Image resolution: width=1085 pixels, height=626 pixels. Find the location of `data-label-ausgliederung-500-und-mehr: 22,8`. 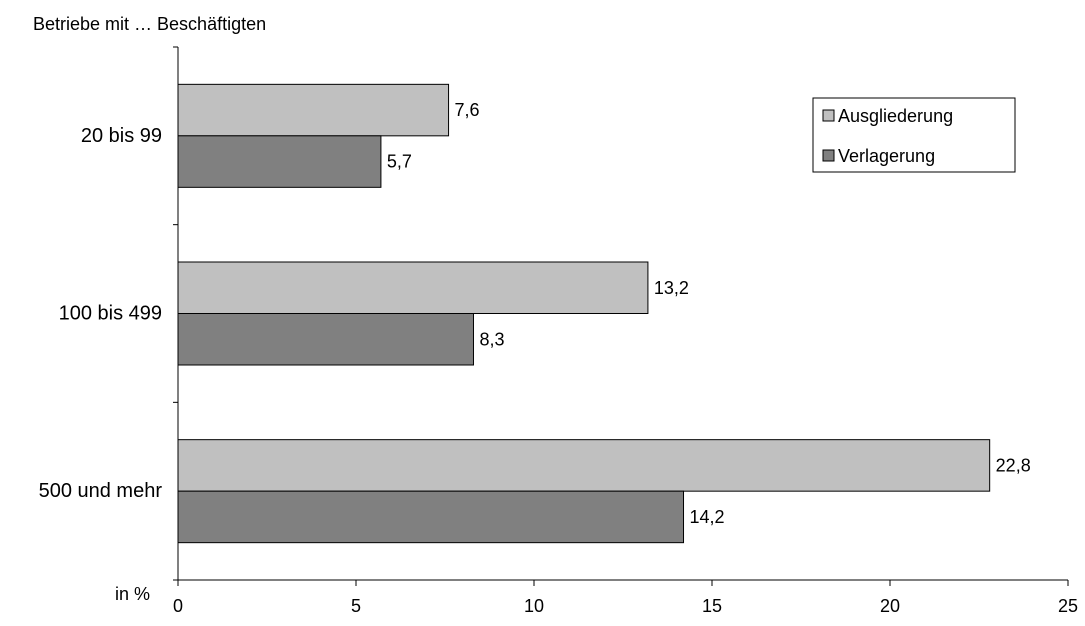

data-label-ausgliederung-500-und-mehr: 22,8 is located at coordinates (1013, 465).